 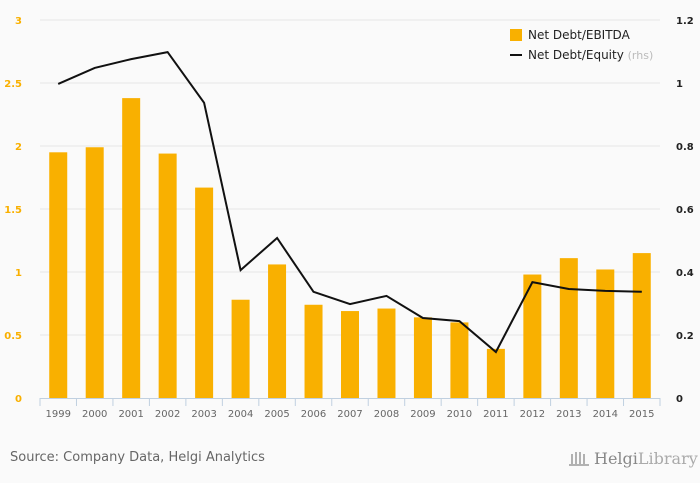 What do you see at coordinates (495, 414) in the screenshot?
I see `x-axis-tick-label: 2011` at bounding box center [495, 414].